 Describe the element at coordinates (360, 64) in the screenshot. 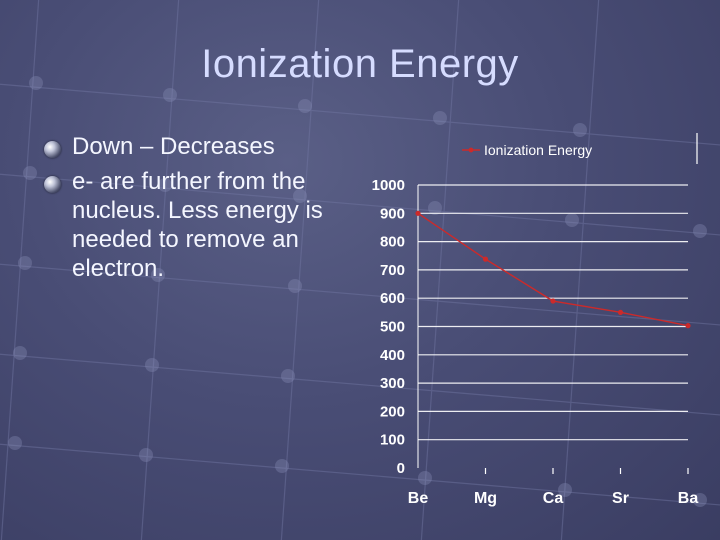

I see `slide-title: Ionization Energy` at that location.